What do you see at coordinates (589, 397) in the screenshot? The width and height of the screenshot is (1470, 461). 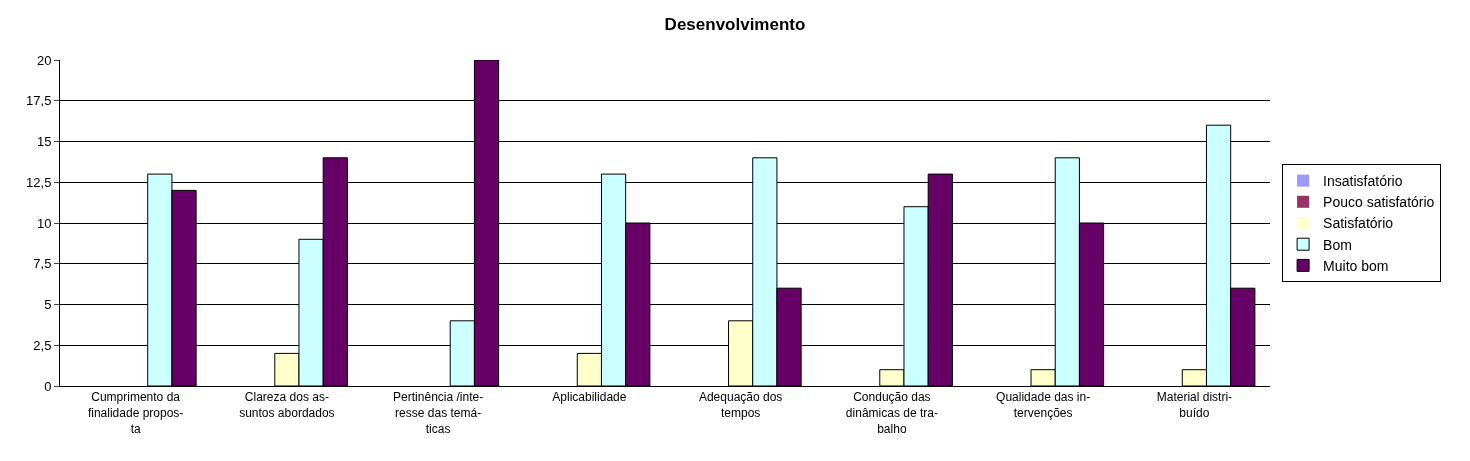 I see `x-tick-label: Aplicabilidade` at bounding box center [589, 397].